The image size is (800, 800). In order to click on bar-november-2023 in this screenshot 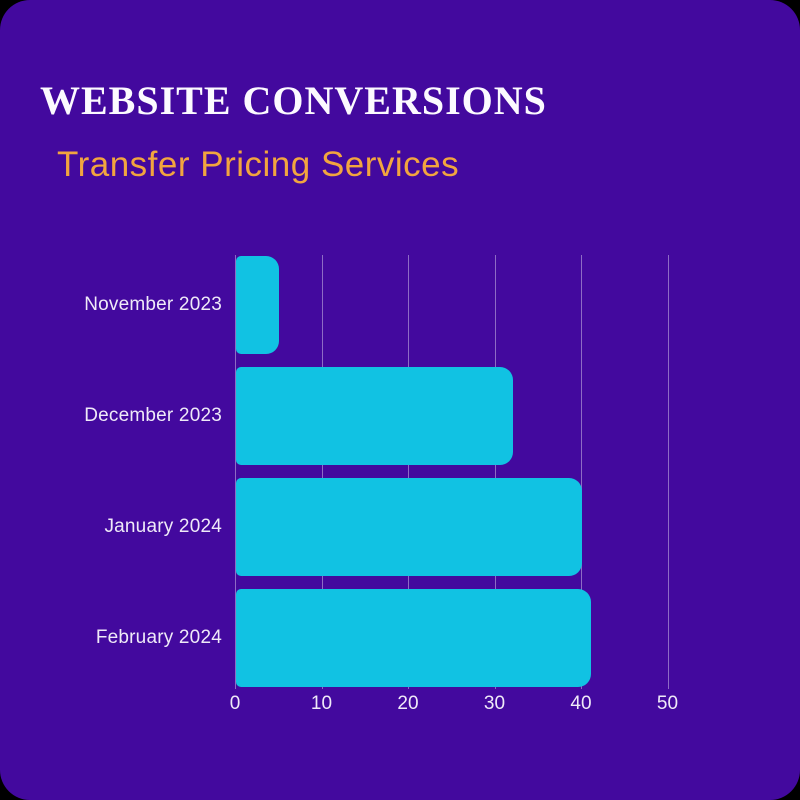, I will do `click(258, 305)`.